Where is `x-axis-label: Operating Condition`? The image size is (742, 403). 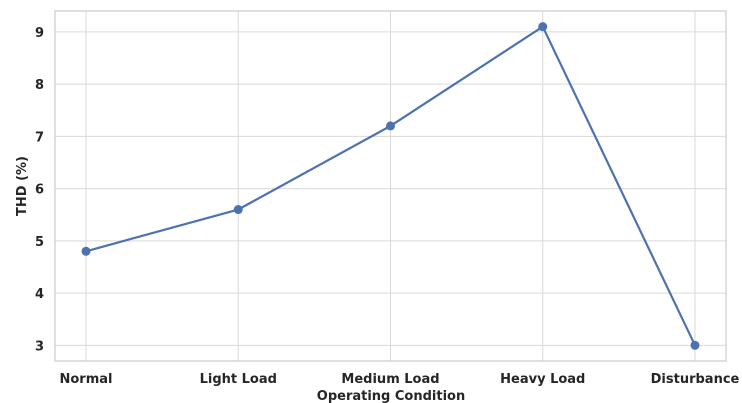 x-axis-label: Operating Condition is located at coordinates (391, 396).